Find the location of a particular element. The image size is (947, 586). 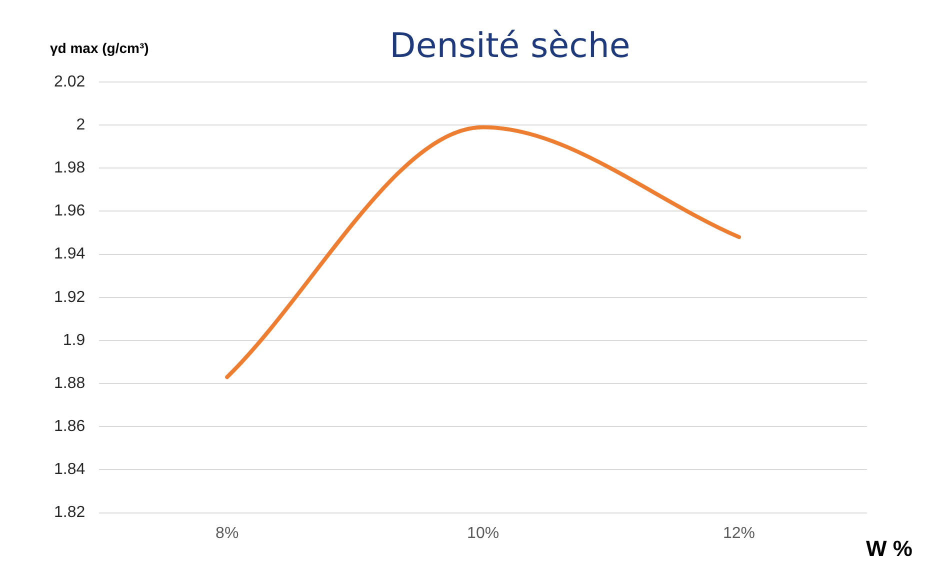

y-tick-label: 1.86 is located at coordinates (70, 427).